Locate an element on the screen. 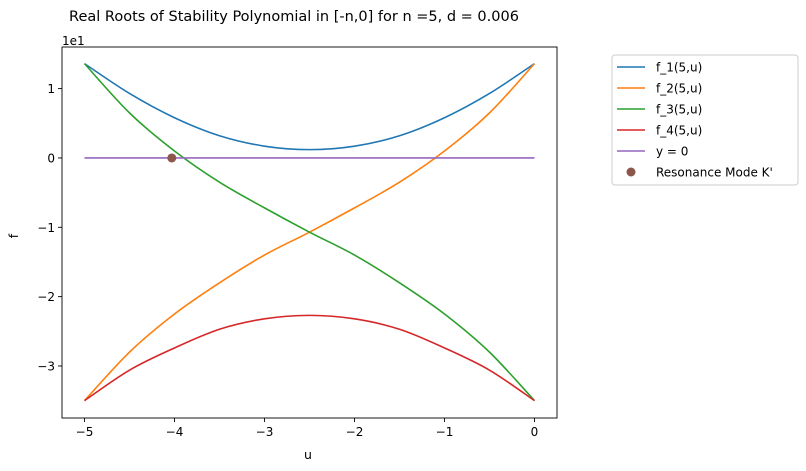 The width and height of the screenshot is (806, 471). y-tick-label: 1 is located at coordinates (51, 89).